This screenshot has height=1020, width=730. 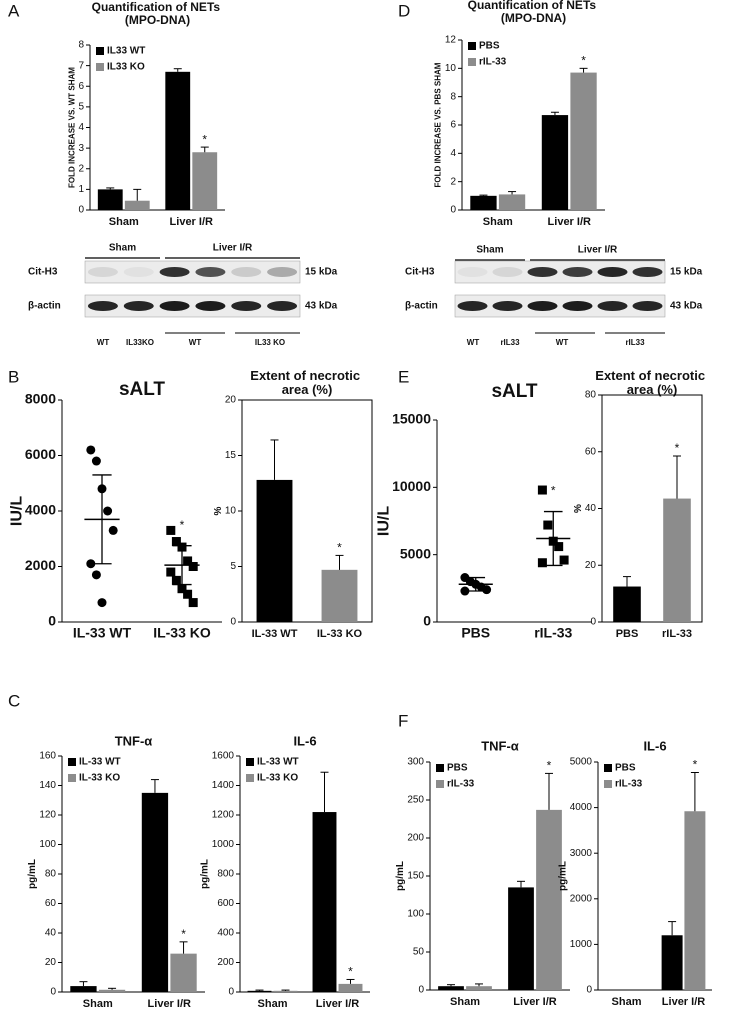 What do you see at coordinates (475, 633) in the screenshot?
I see `x-tick-label: PBS` at bounding box center [475, 633].